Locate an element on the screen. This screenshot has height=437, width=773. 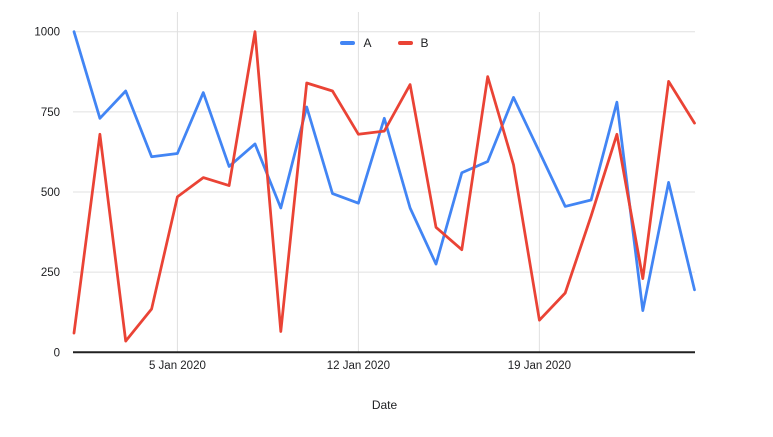
x-axis-title: Date is located at coordinates (384, 405).